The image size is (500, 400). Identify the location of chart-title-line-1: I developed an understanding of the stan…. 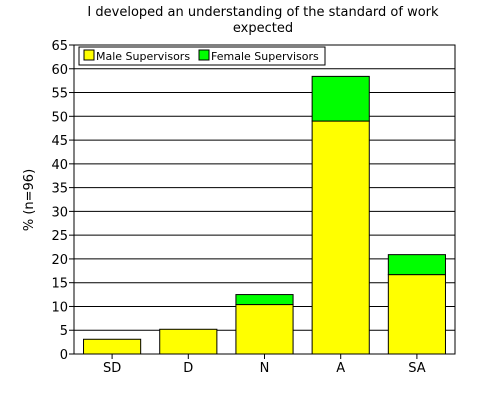
(263, 12).